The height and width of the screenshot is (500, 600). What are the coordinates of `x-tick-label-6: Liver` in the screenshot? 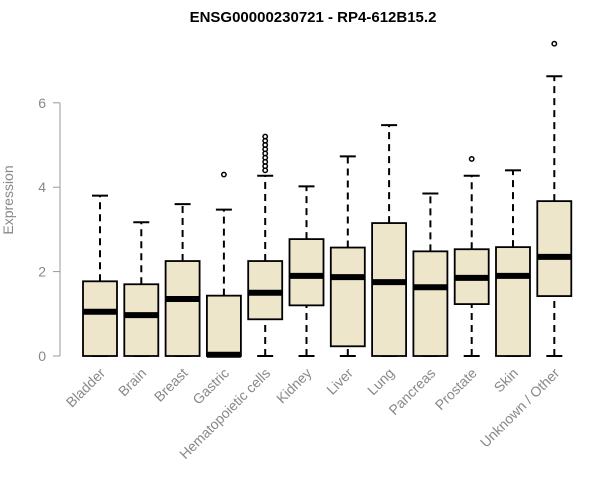 It's located at (339, 381).